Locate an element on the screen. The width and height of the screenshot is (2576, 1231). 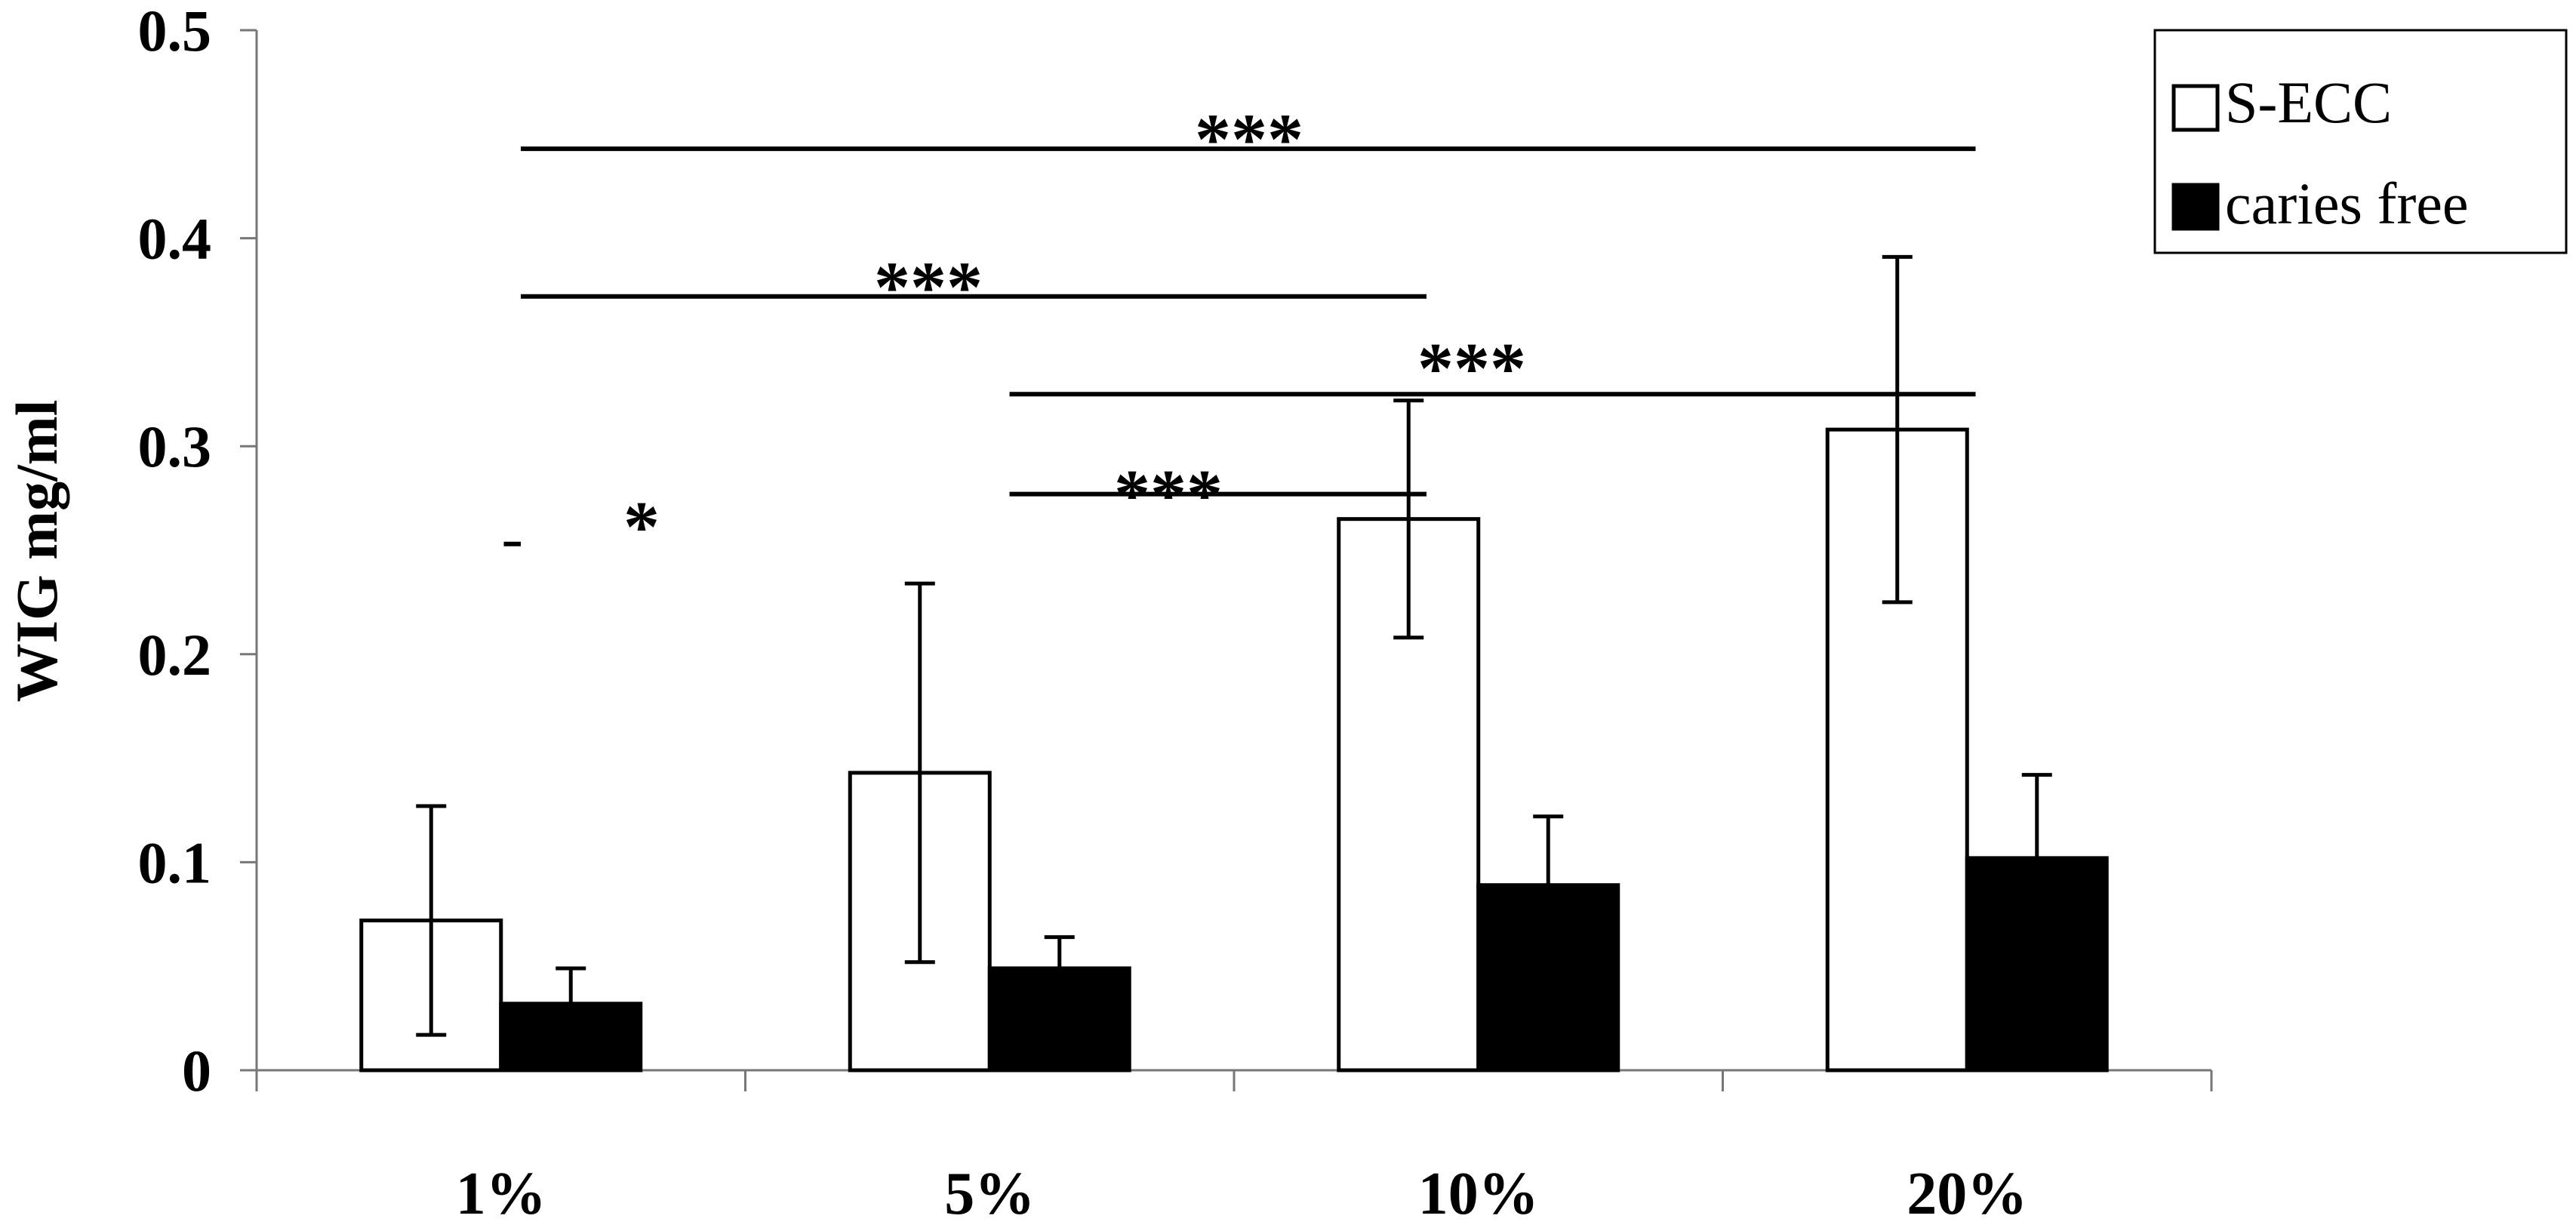
legend-label-s-ecc: S-ECC is located at coordinates (2308, 102).